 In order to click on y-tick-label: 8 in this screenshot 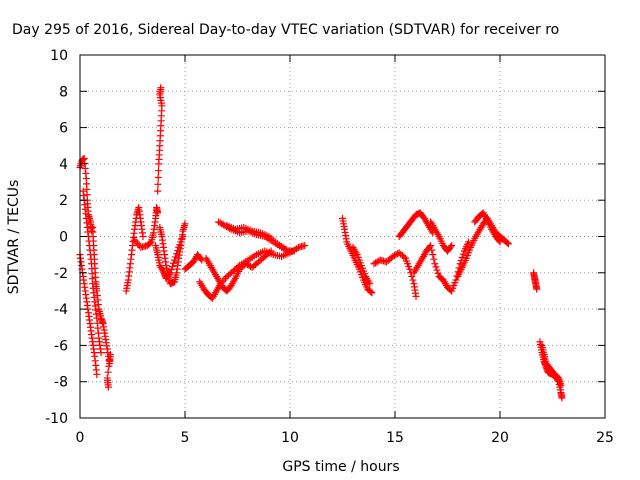, I will do `click(63, 92)`.